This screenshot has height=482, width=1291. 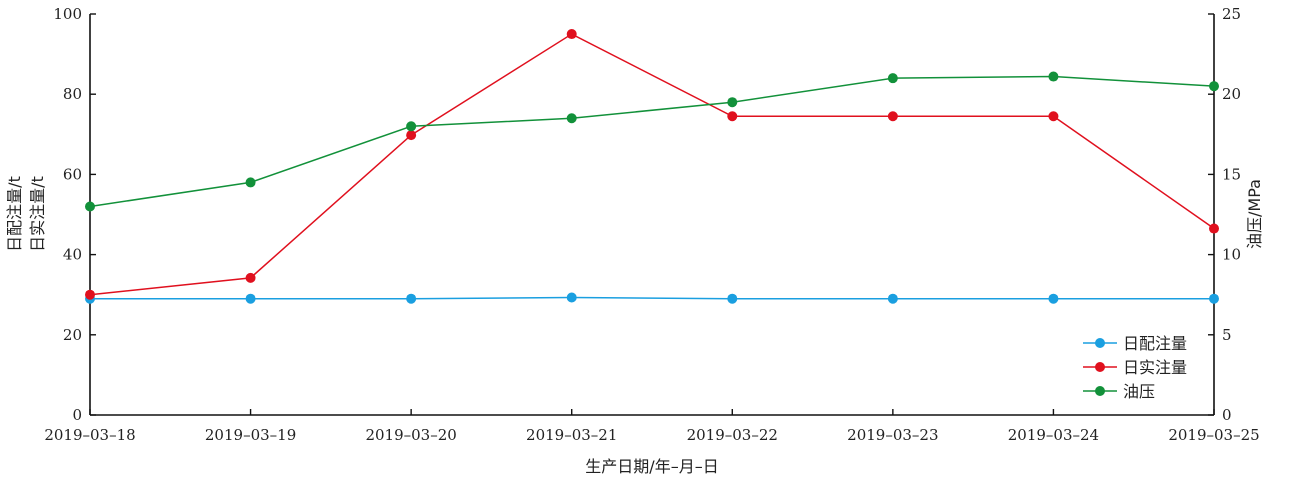 What do you see at coordinates (1213, 435) in the screenshot?
I see `x-tick-label: 2019–03–25` at bounding box center [1213, 435].